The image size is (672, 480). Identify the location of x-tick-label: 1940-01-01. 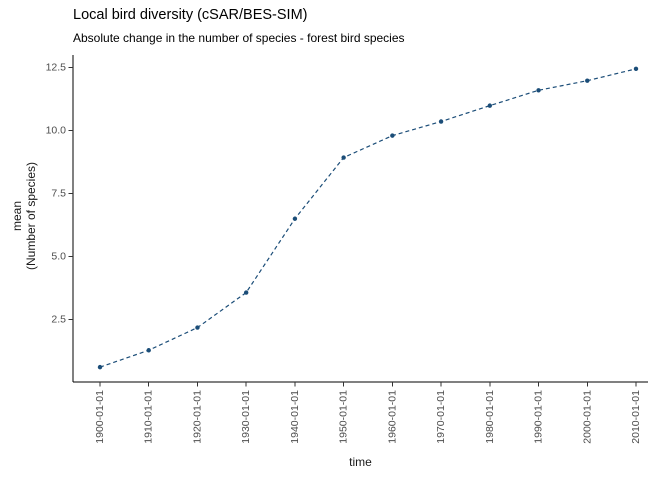
(295, 417).